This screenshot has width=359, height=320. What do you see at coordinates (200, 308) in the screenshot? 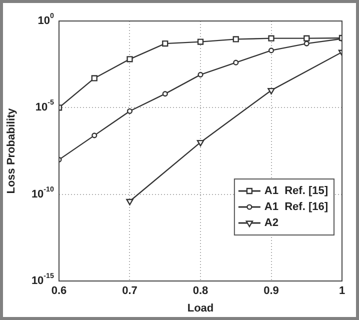
I see `x-axis-title: Load` at bounding box center [200, 308].